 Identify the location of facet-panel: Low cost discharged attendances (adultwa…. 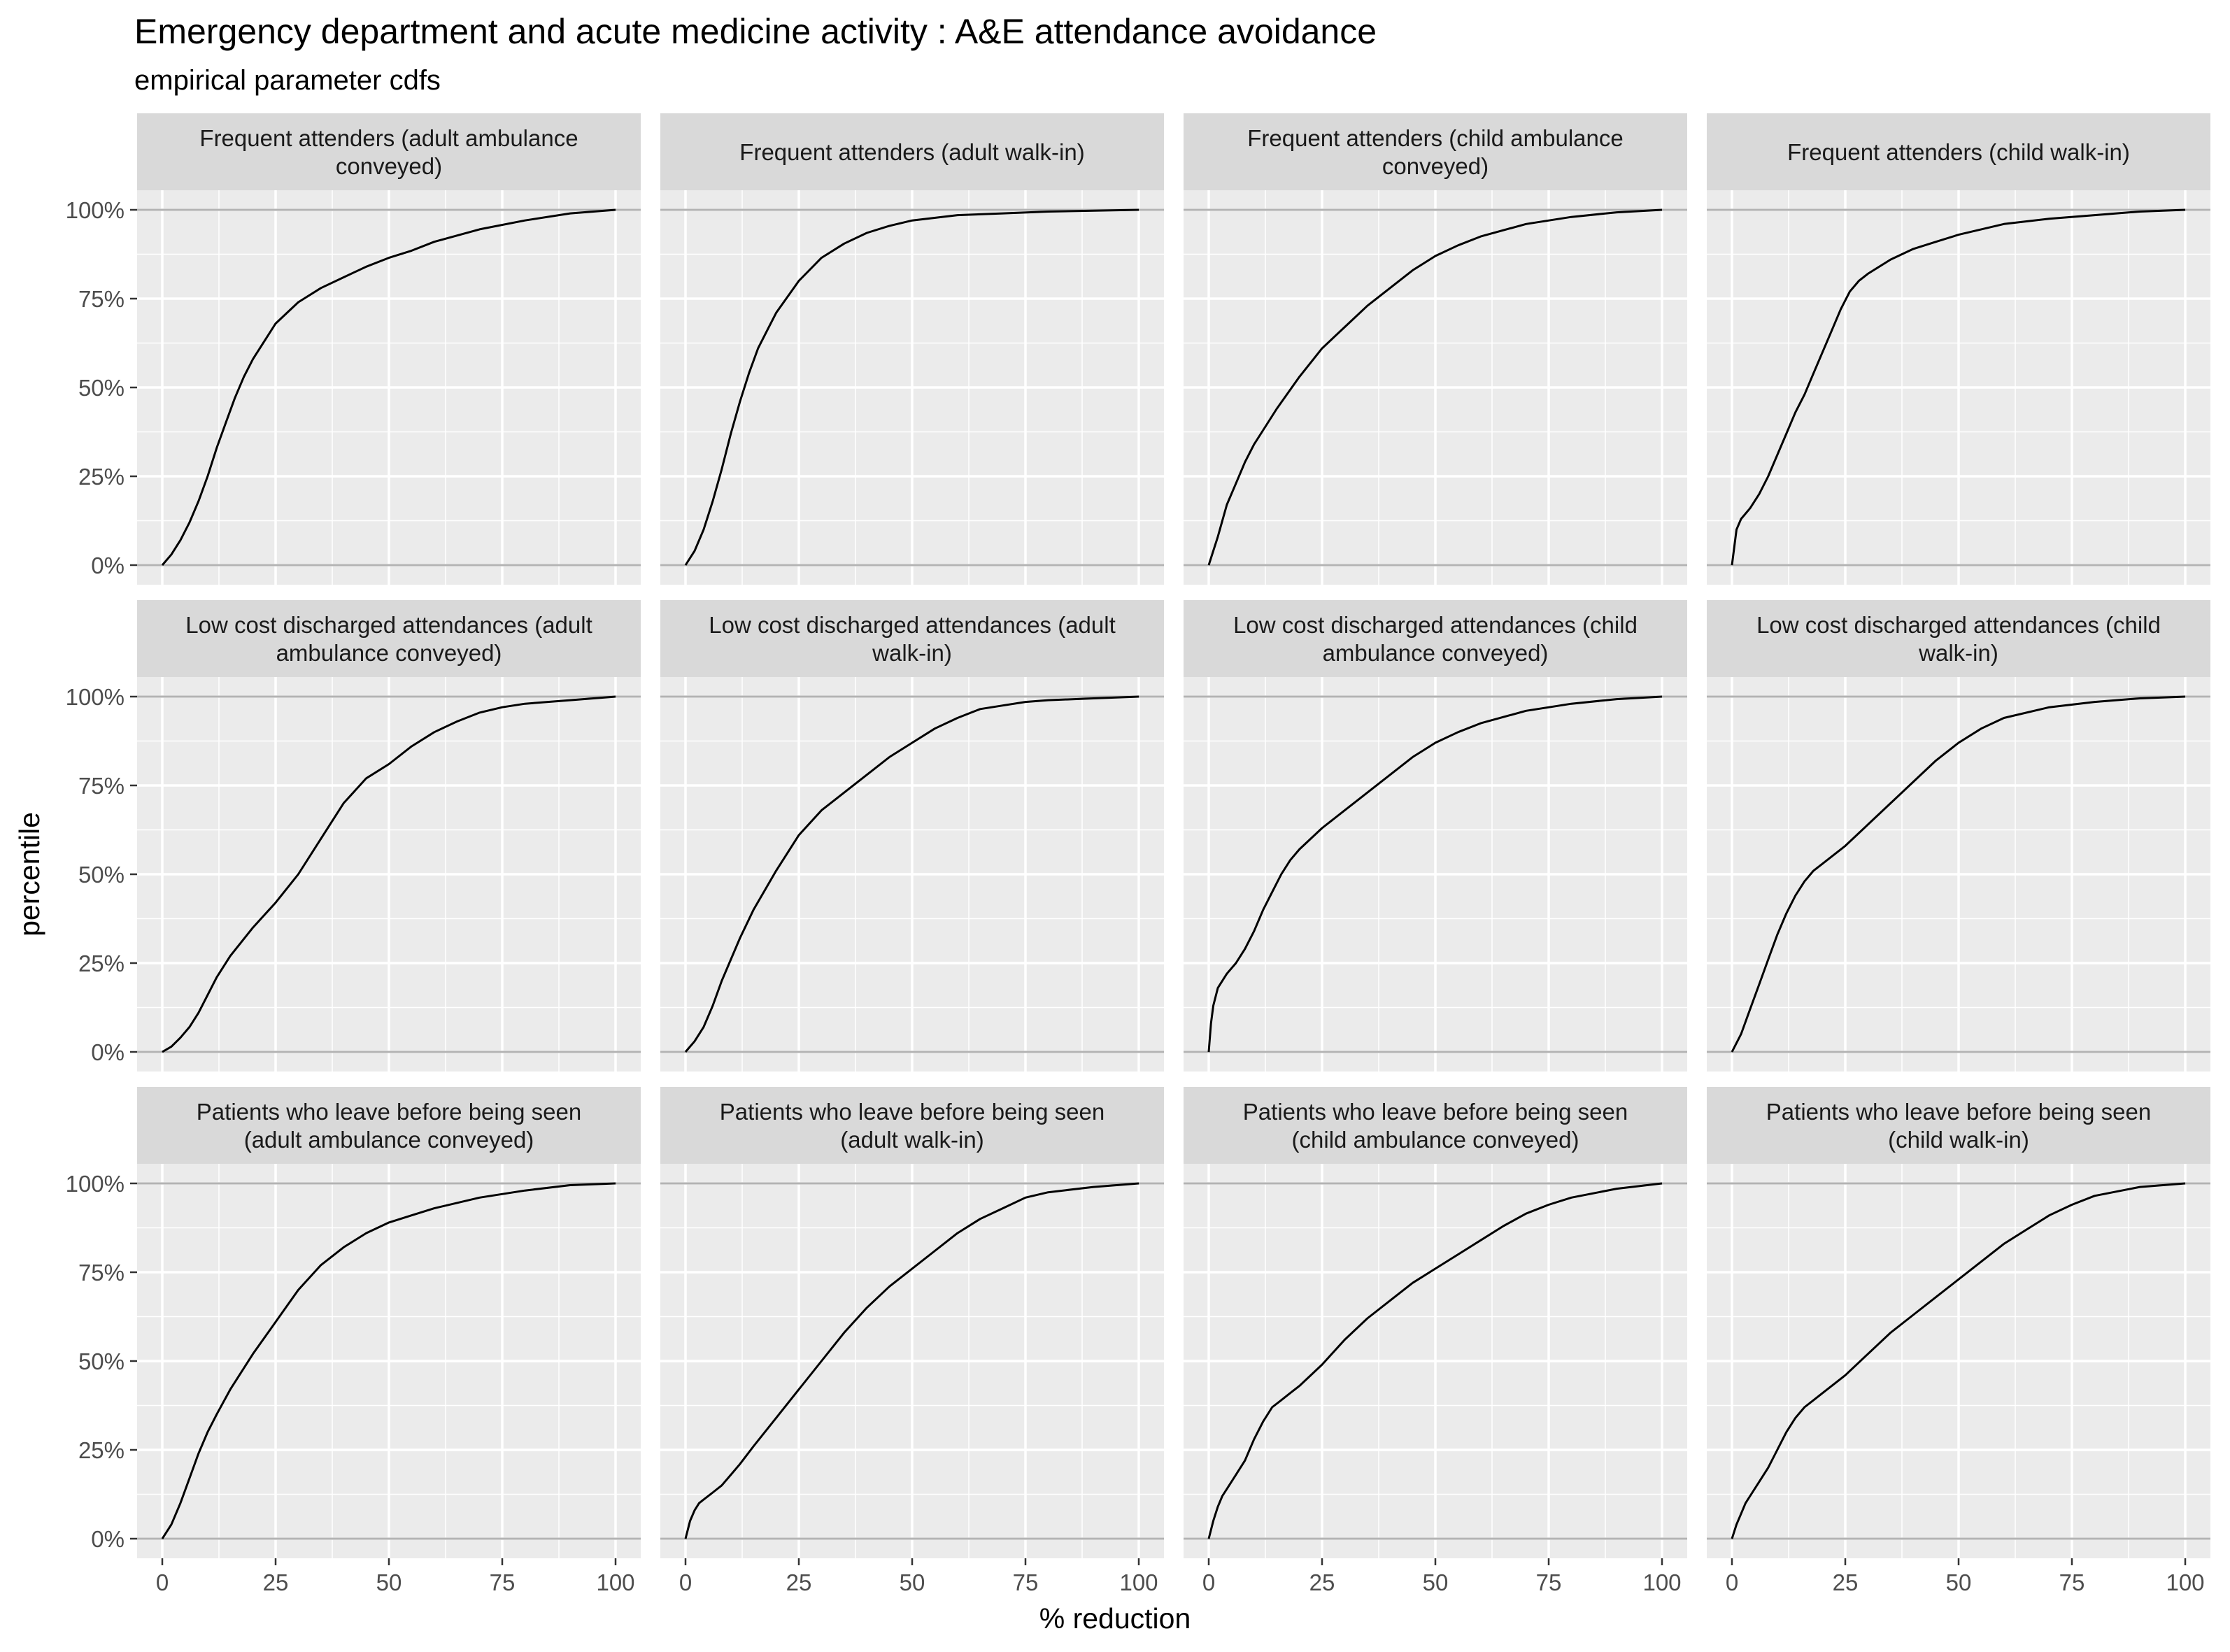
(912, 835).